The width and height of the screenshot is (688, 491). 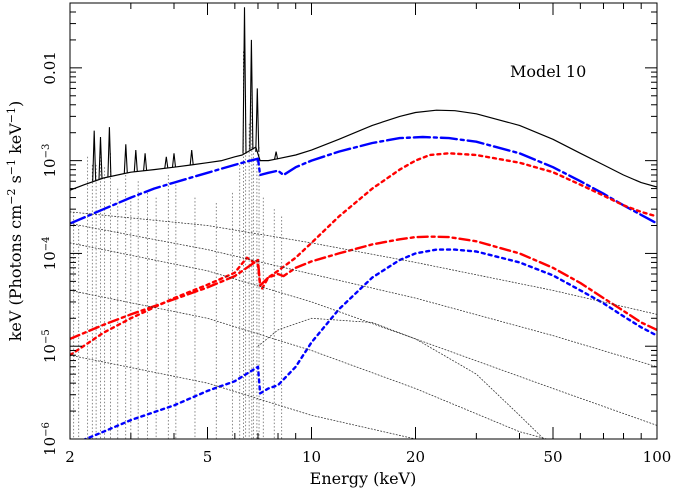 What do you see at coordinates (208, 457) in the screenshot?
I see `x-tick-label-5: 5` at bounding box center [208, 457].